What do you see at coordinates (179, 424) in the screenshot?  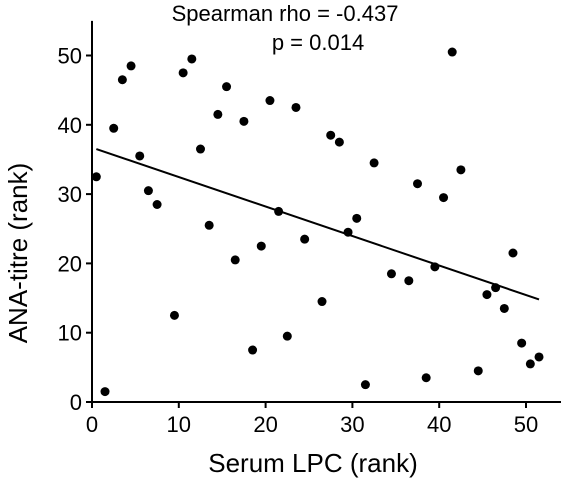 I see `x-tick-label: 10` at bounding box center [179, 424].